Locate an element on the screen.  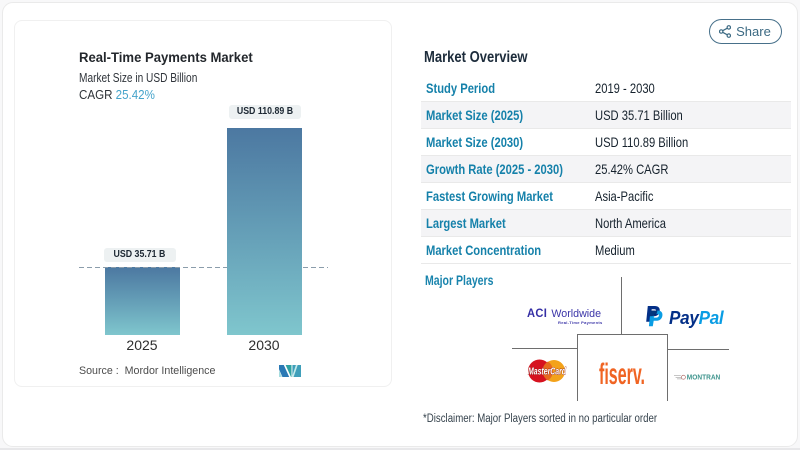
svg-text: fiserv. is located at coordinates (622, 373).